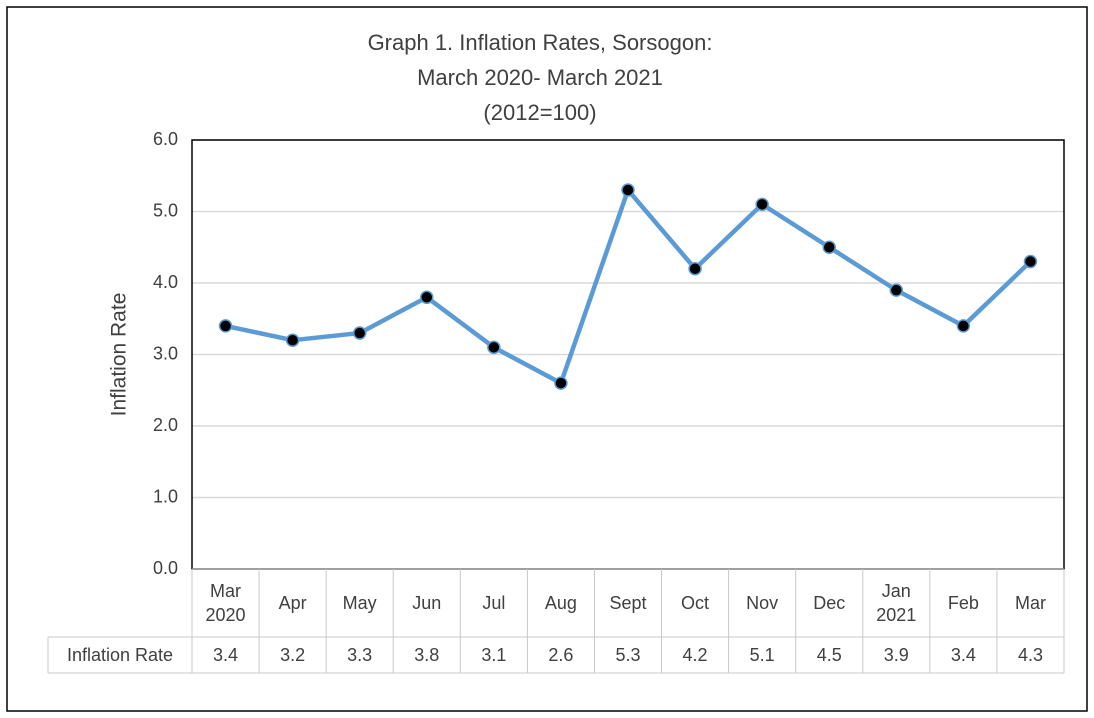 This screenshot has height=718, width=1094. Describe the element at coordinates (427, 655) in the screenshot. I see `table-value: 3.8` at that location.